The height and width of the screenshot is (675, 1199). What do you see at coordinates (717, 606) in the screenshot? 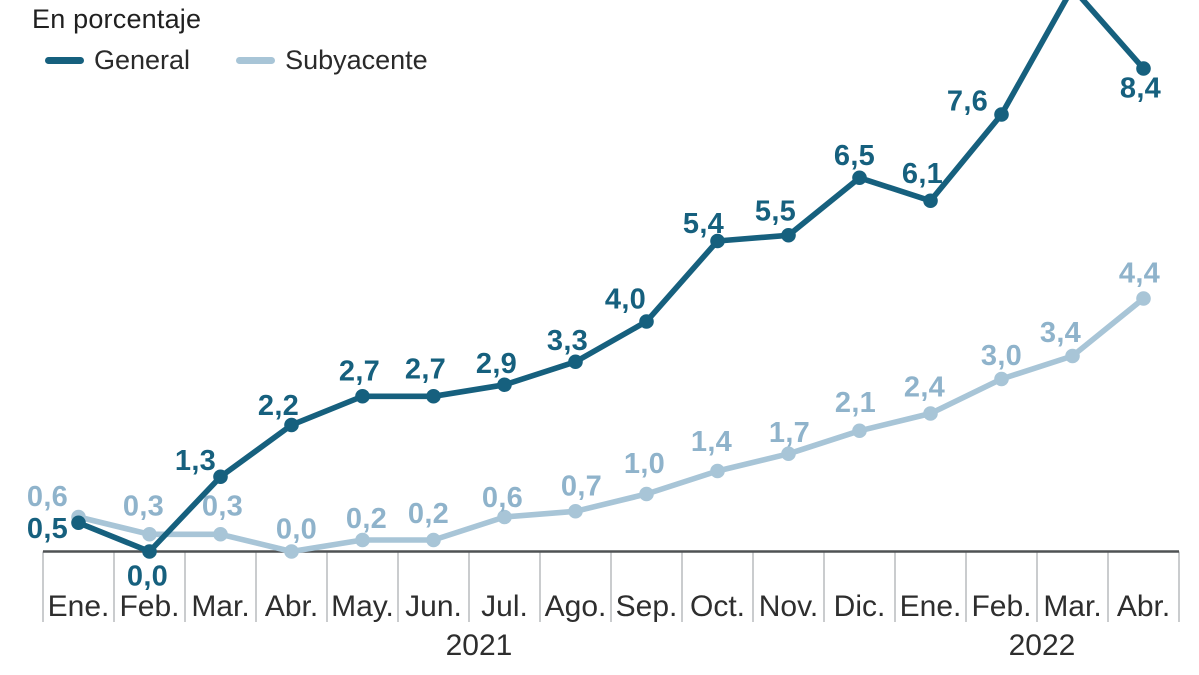
I see `month-label: Oct.` at bounding box center [717, 606].